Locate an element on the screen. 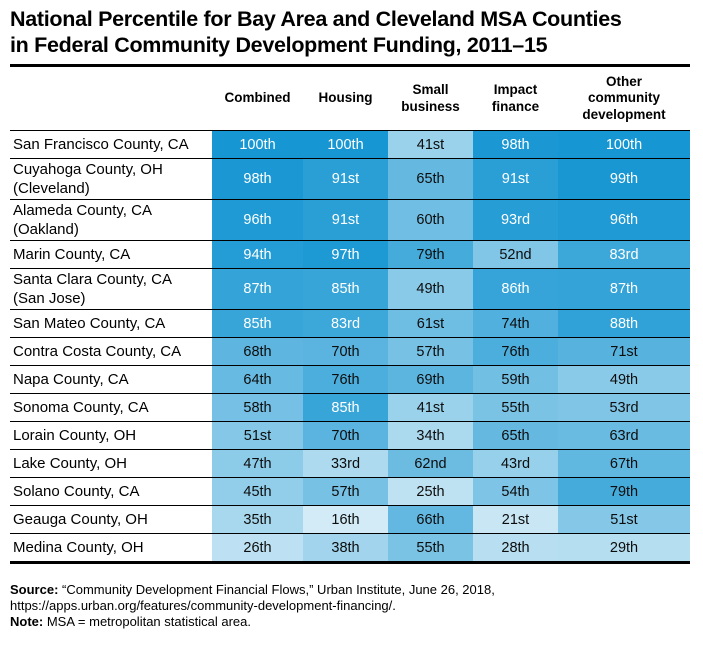 The image size is (703, 650). county-sublabel: (San Jose) is located at coordinates (49, 298).